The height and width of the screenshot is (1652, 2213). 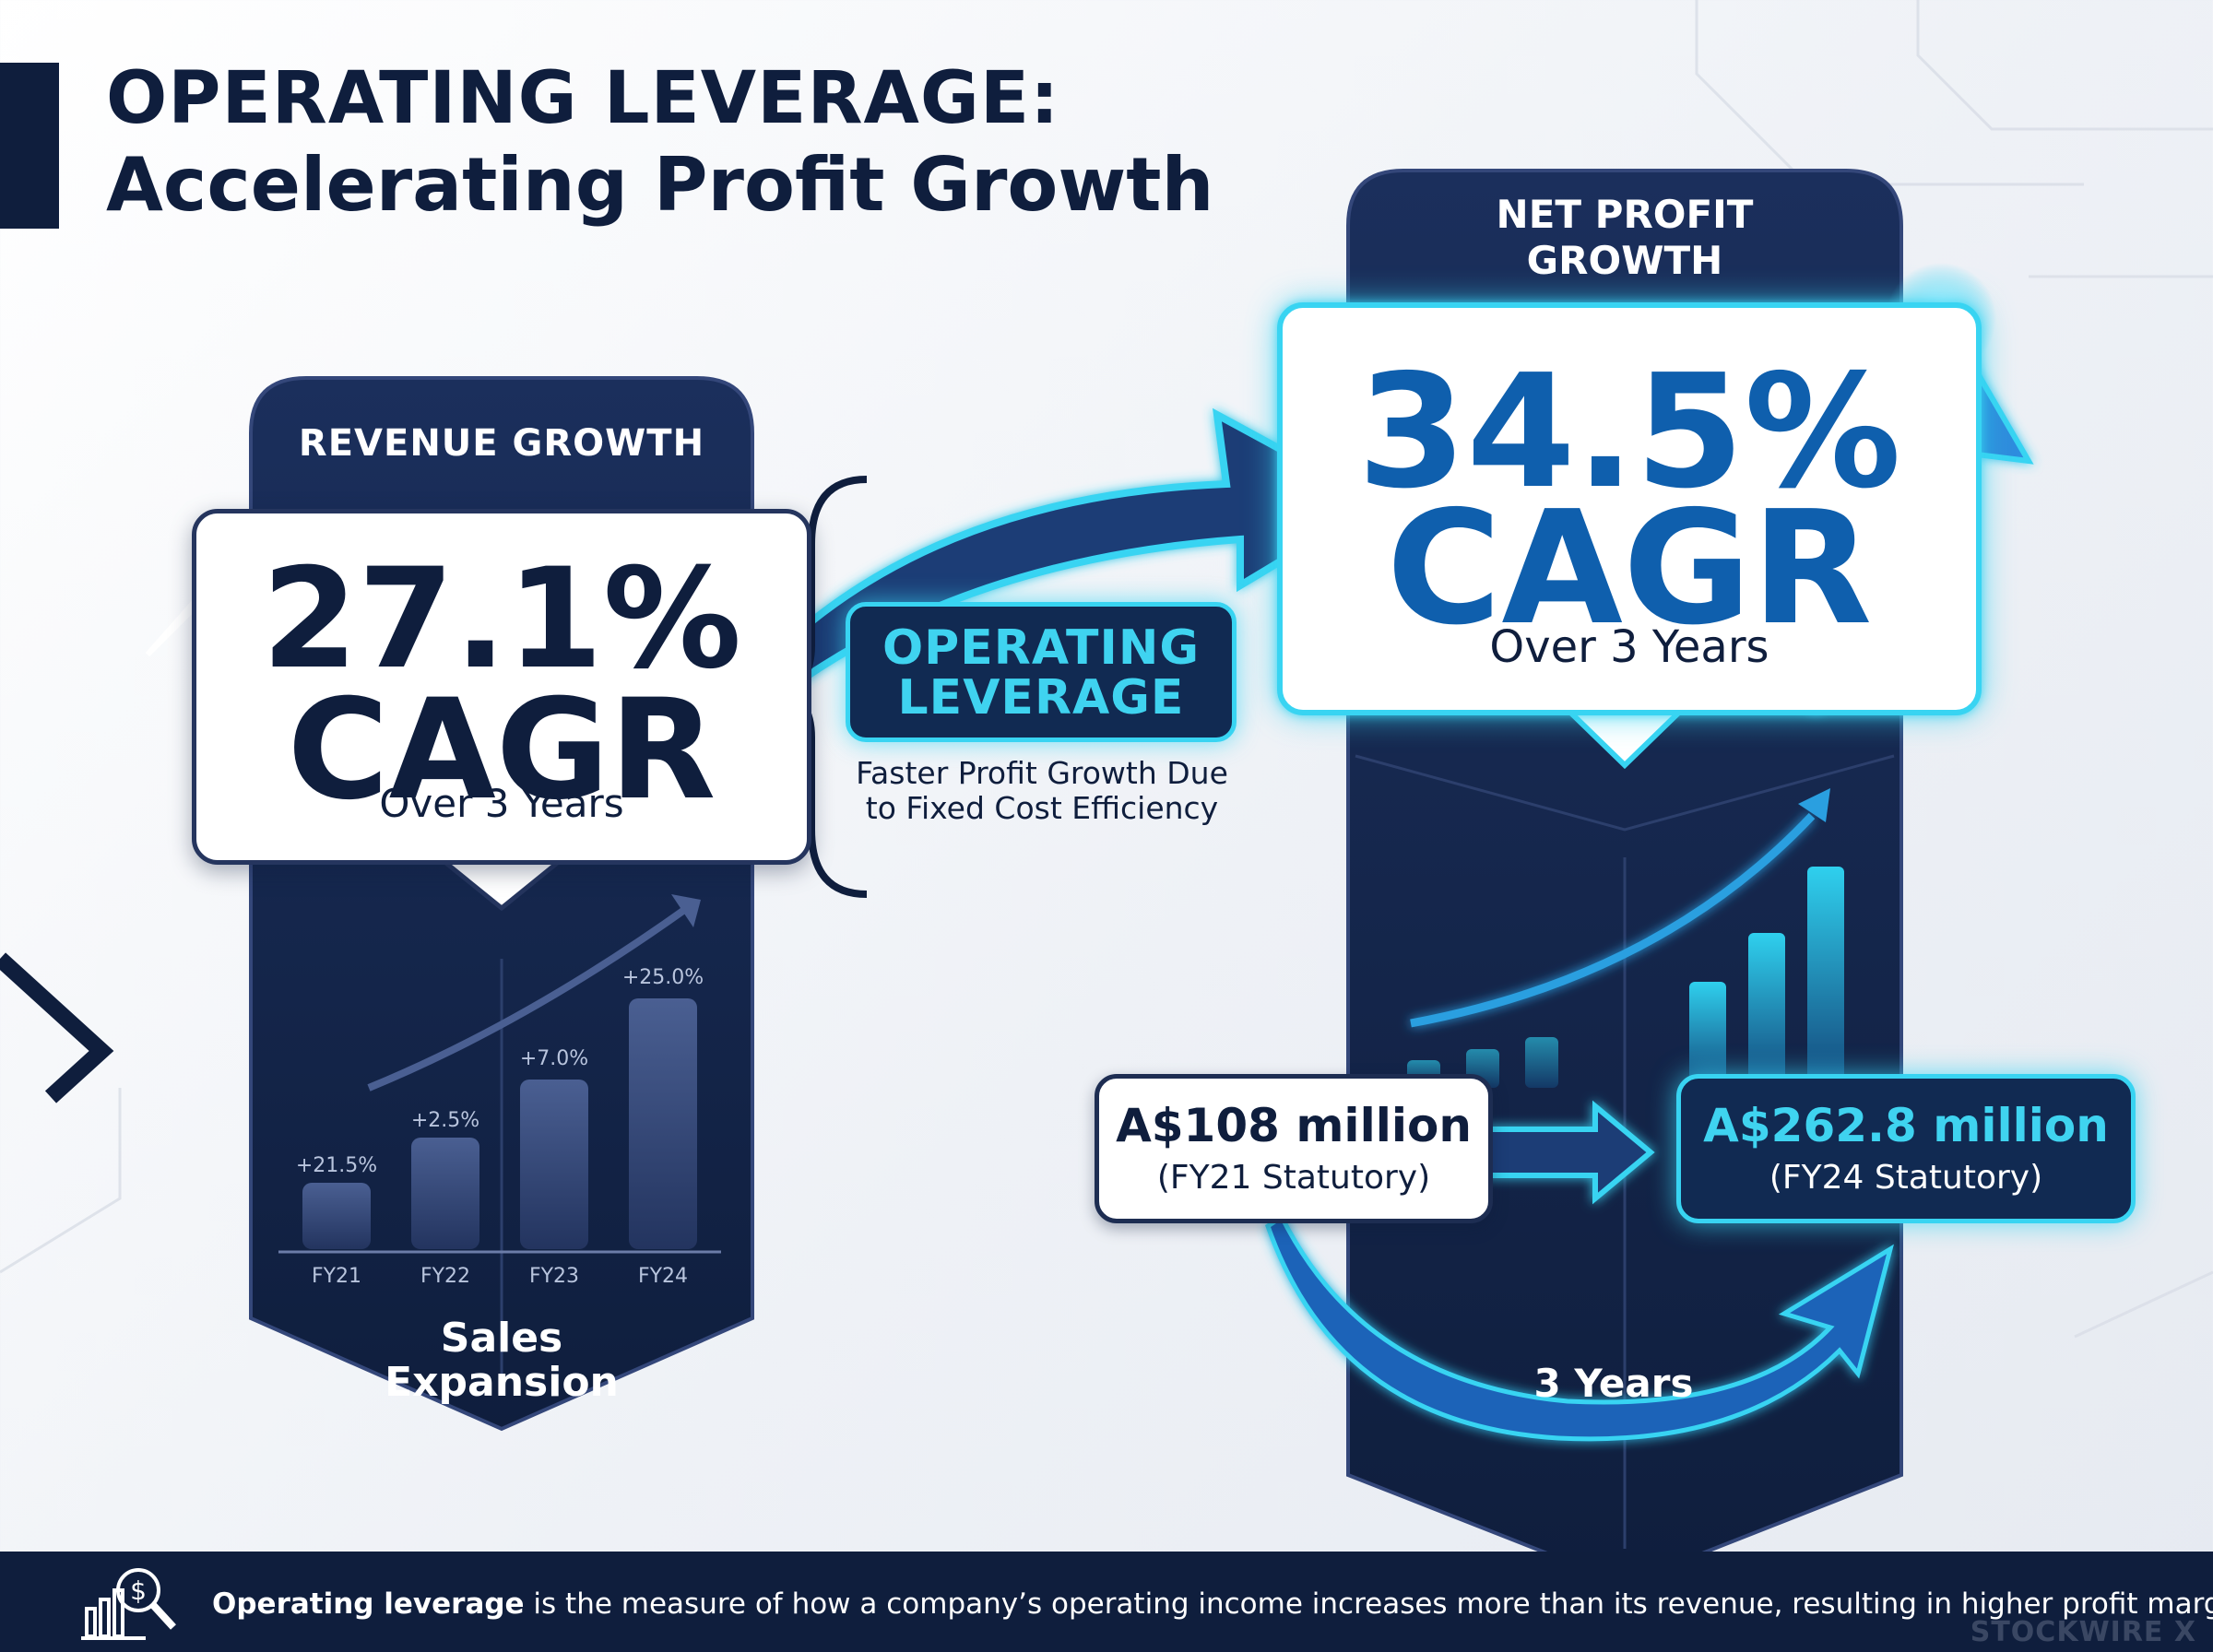 I want to click on revenue-callout: 27.1% CAGR Over 3 Years, so click(x=501, y=687).